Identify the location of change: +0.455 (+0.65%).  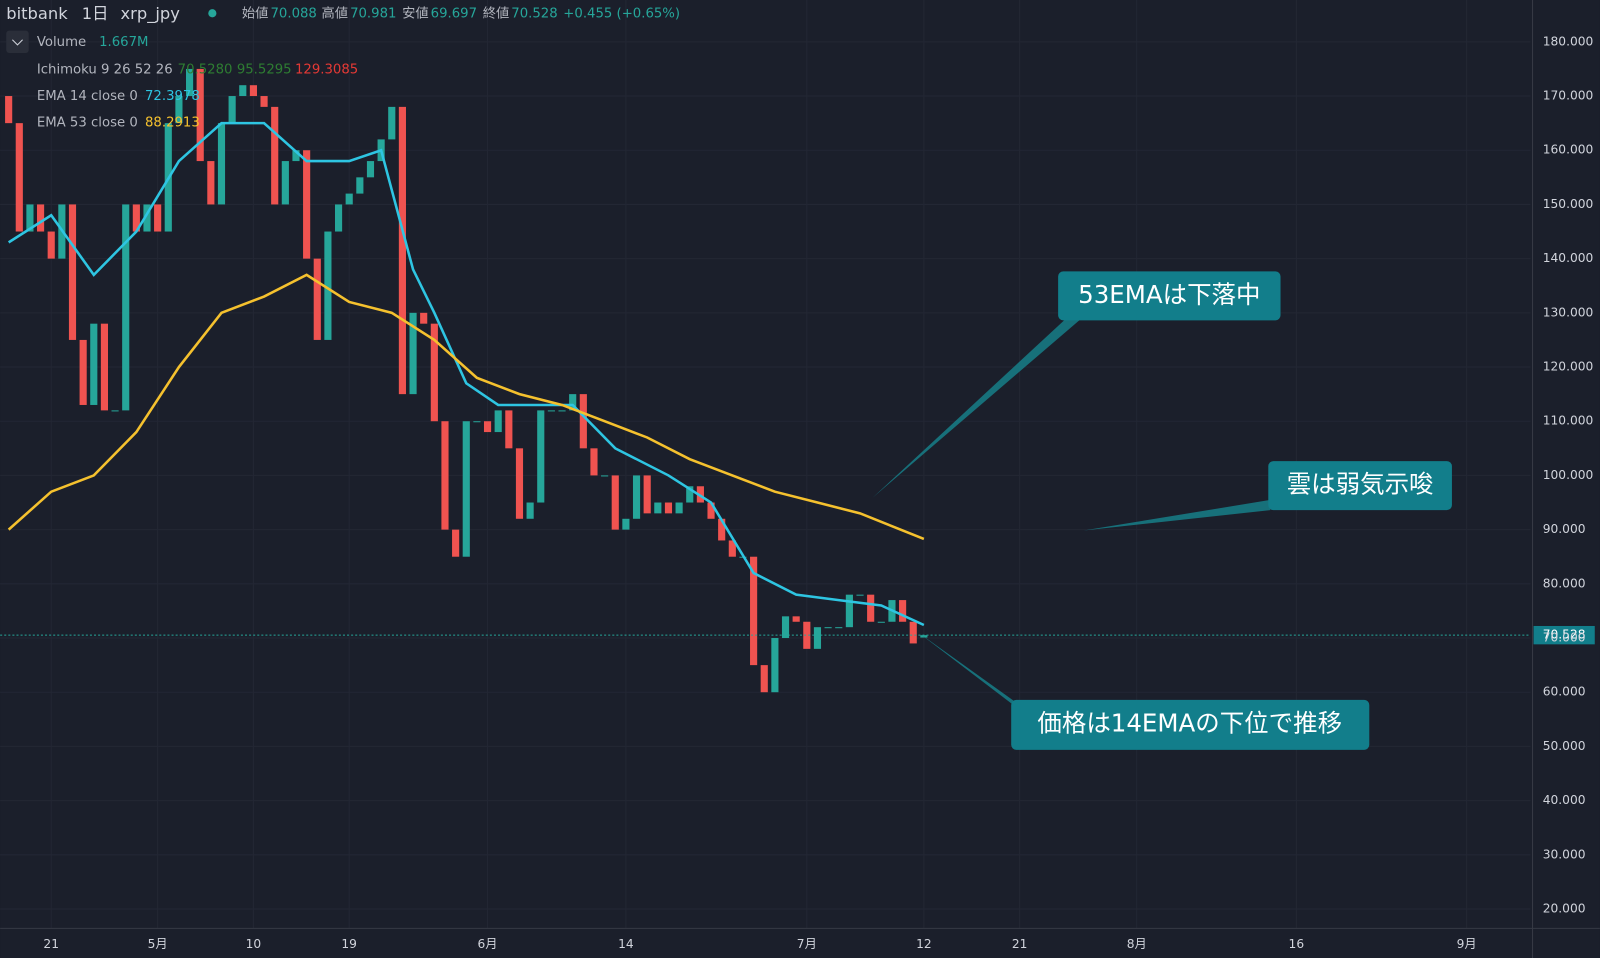
(621, 13).